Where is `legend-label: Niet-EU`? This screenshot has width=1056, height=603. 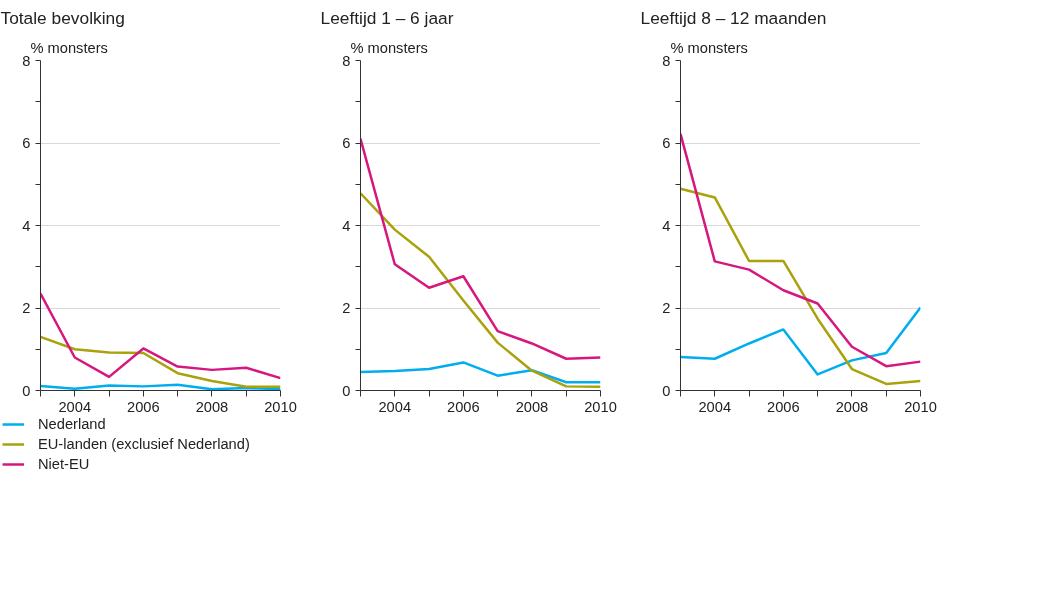
legend-label: Niet-EU is located at coordinates (64, 464).